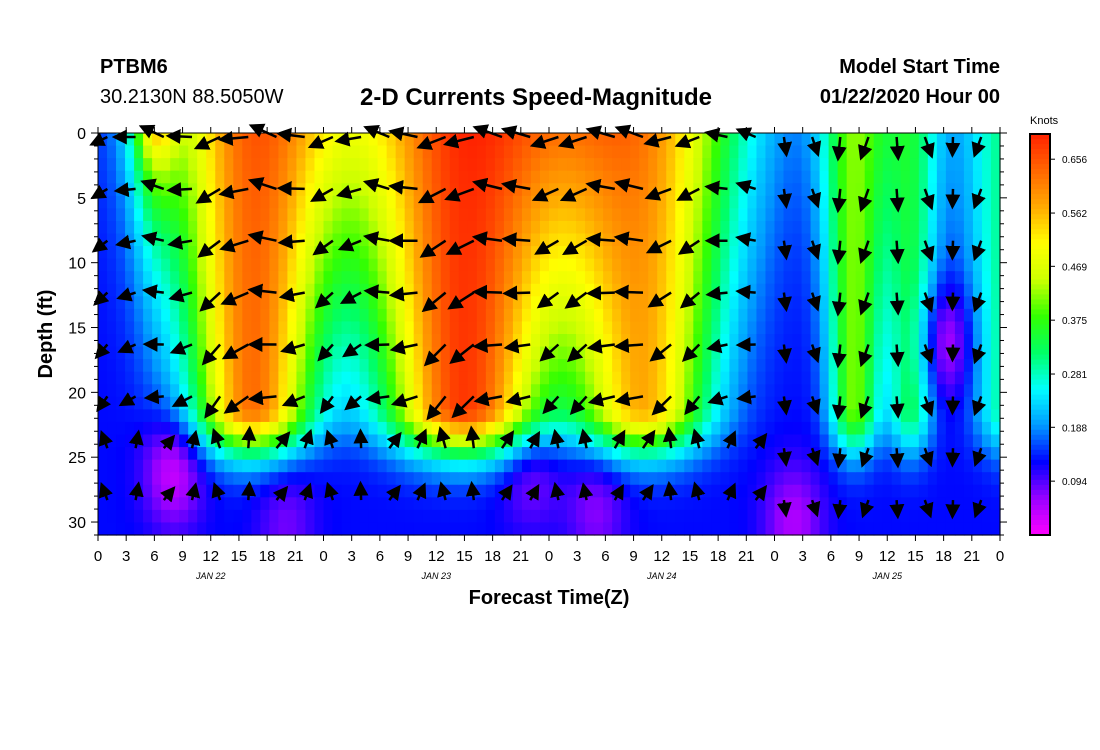 Image resolution: width=1100 pixels, height=750 pixels. I want to click on colorbar-swatch, so click(1040, 282).